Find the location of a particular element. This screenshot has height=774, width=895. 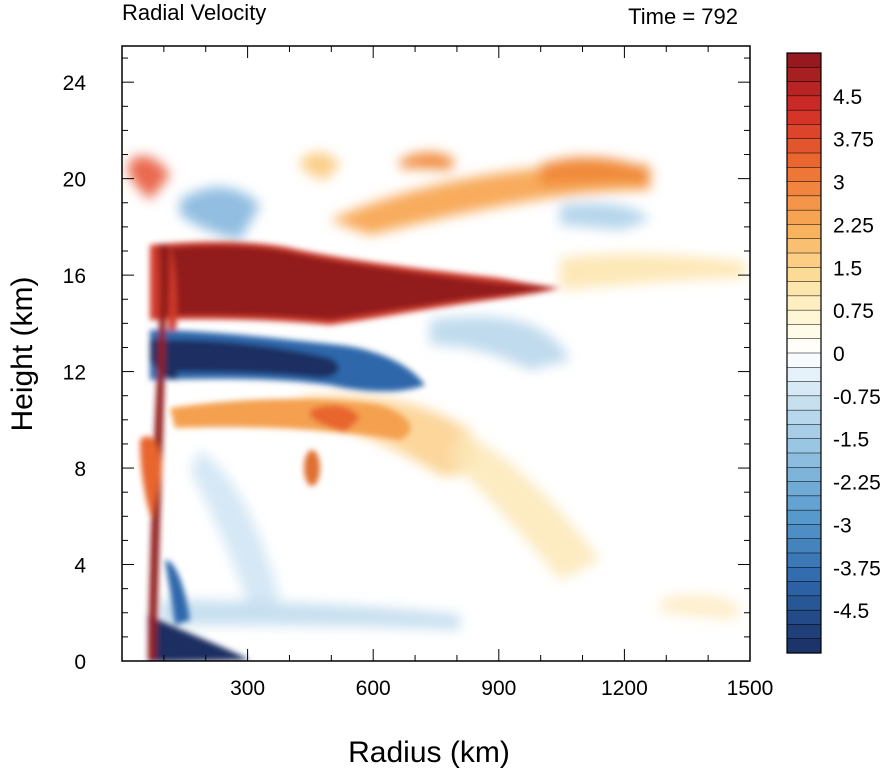

x-tick-label: 300 is located at coordinates (247, 688).